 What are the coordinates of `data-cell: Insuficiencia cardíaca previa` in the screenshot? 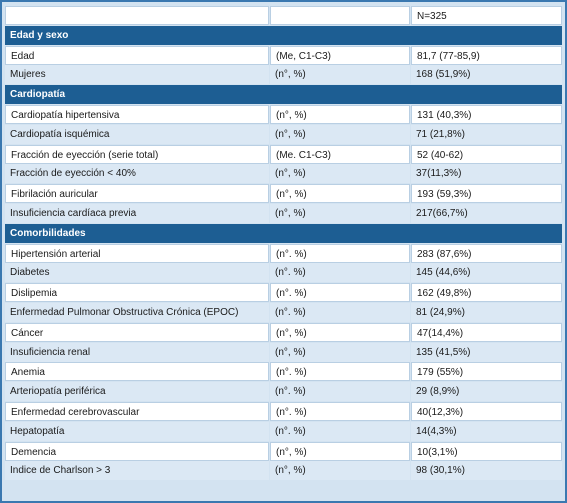 It's located at (137, 213).